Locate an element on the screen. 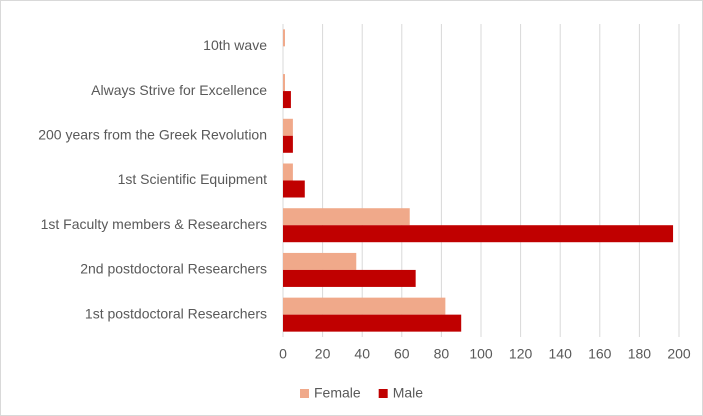 The width and height of the screenshot is (703, 416). x-tick-label: 0 is located at coordinates (283, 354).